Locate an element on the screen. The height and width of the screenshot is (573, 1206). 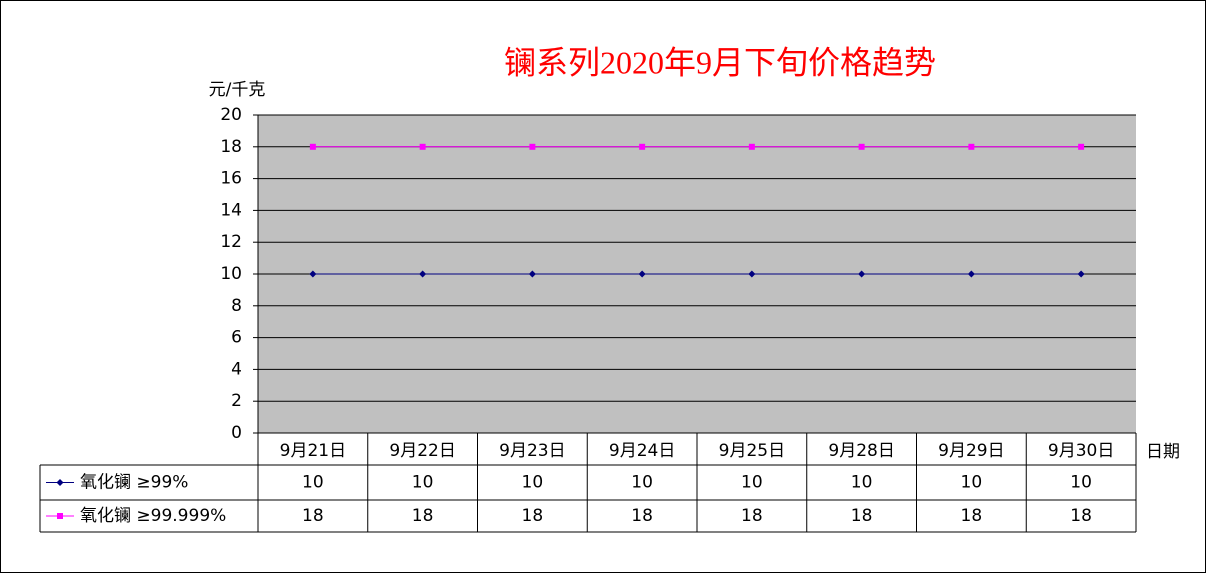
x-tick-label: 9月29日 is located at coordinates (971, 451).